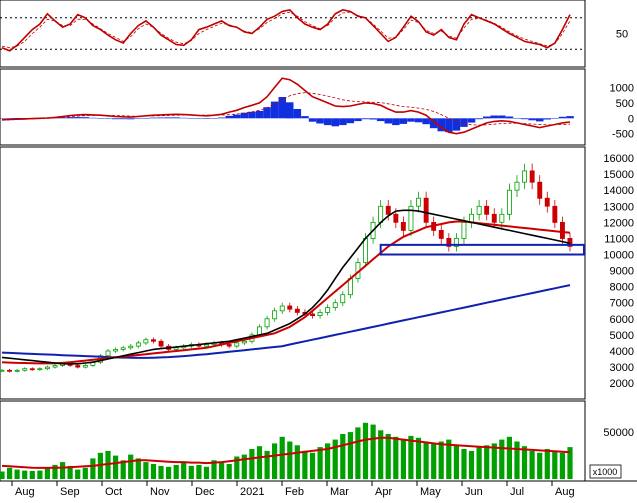  What do you see at coordinates (605, 471) in the screenshot?
I see `volume-unit-box` at bounding box center [605, 471].